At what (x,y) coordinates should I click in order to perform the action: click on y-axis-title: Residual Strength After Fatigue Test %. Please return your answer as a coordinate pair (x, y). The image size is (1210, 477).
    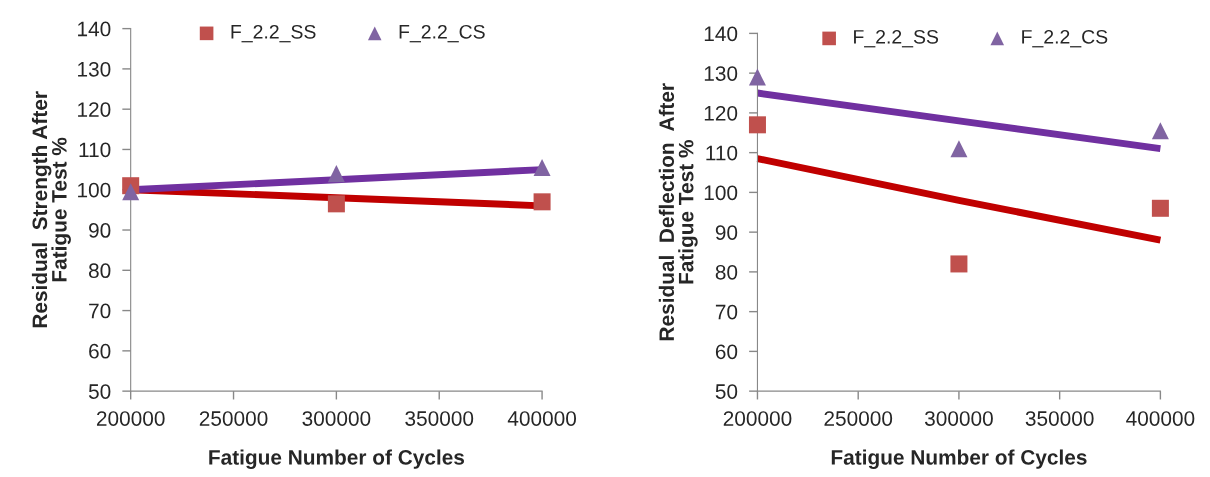
    Looking at the image, I should click on (51, 209).